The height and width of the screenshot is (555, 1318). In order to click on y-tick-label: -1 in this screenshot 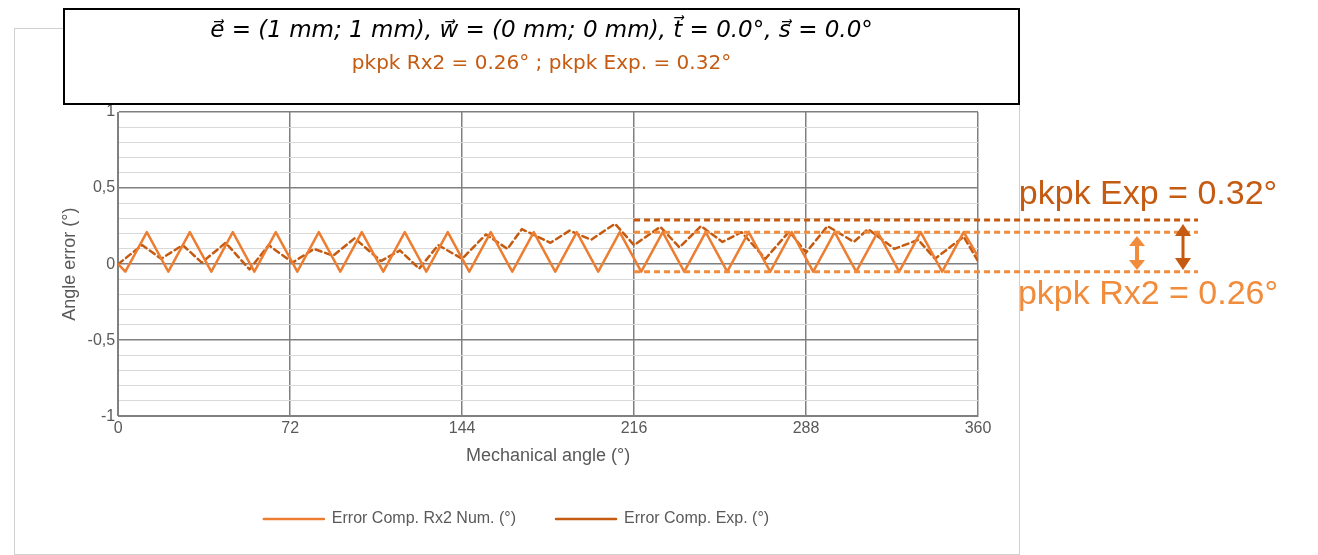, I will do `click(108, 415)`.